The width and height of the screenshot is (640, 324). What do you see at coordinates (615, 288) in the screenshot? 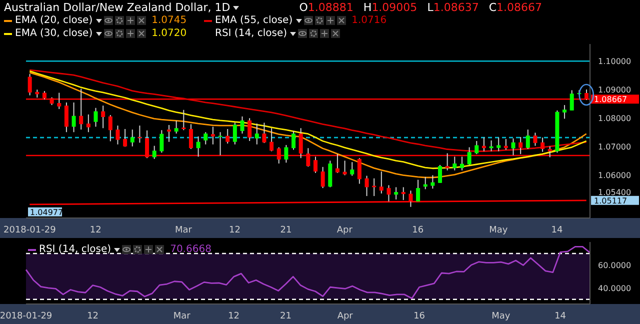
I see `y-tick-label: 40.0000` at bounding box center [615, 288].